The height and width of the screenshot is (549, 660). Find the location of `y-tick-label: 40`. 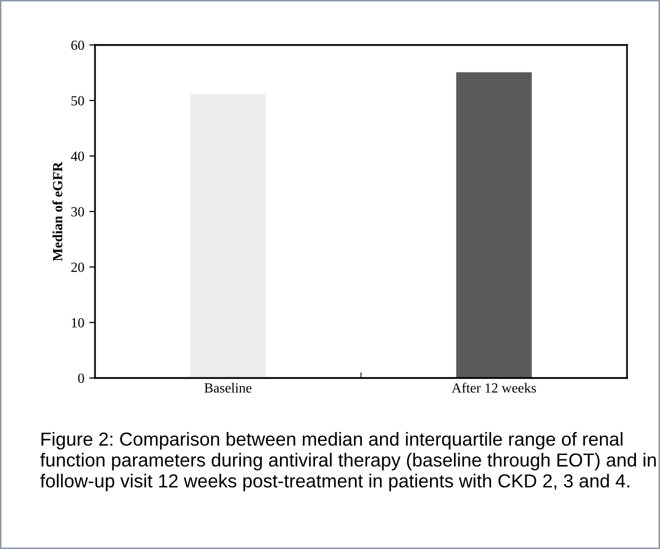

y-tick-label: 40 is located at coordinates (77, 156).